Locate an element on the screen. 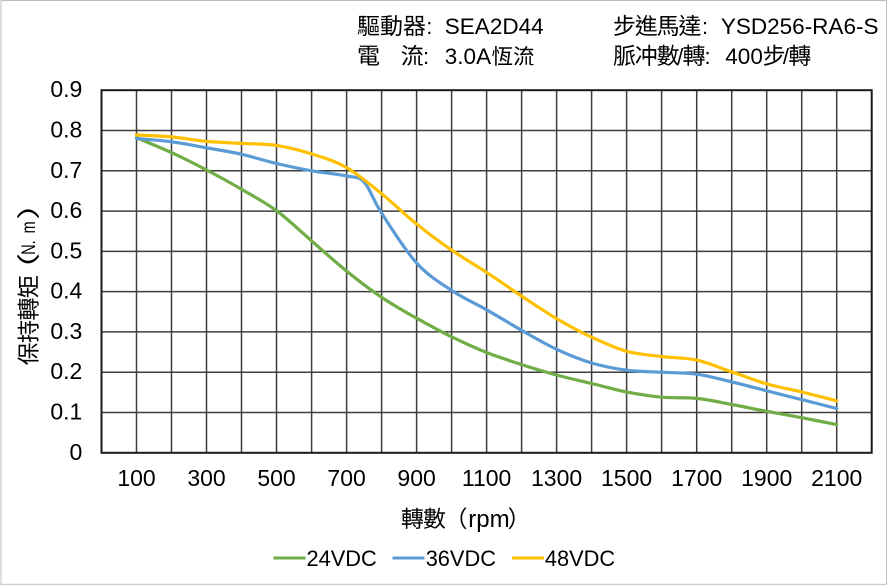 The height and width of the screenshot is (586, 888). svg-text: 24VDC is located at coordinates (342, 558).